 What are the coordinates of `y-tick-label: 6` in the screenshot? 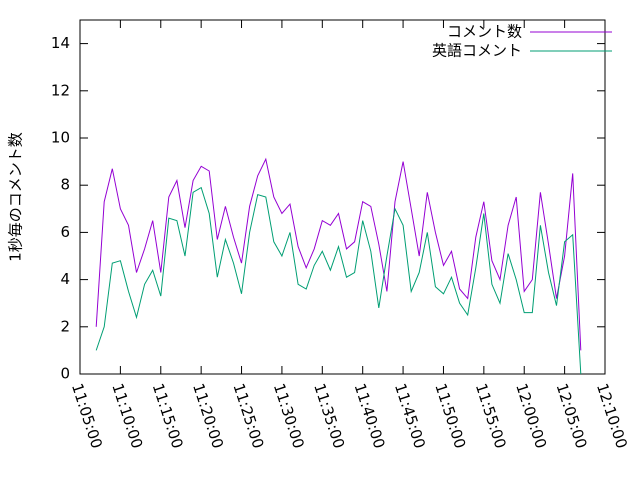 It's located at (65, 232).